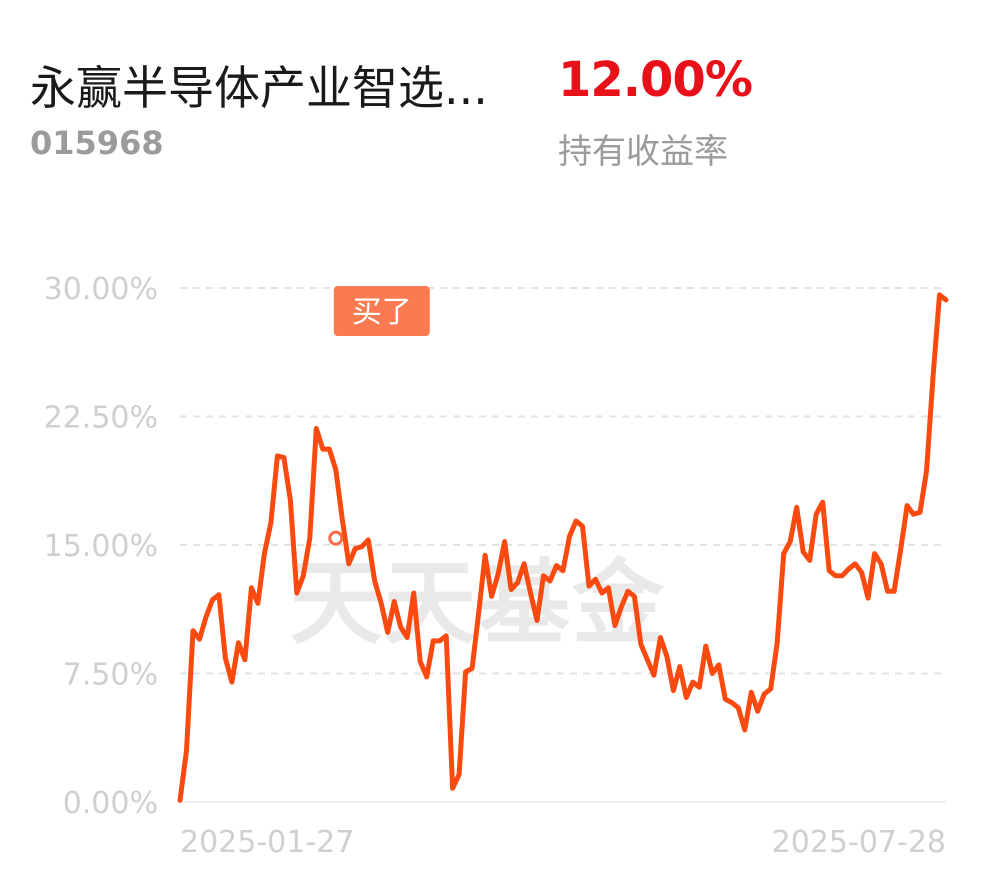 The image size is (990, 878). What do you see at coordinates (97, 143) in the screenshot?
I see `fund-code: 015968` at bounding box center [97, 143].